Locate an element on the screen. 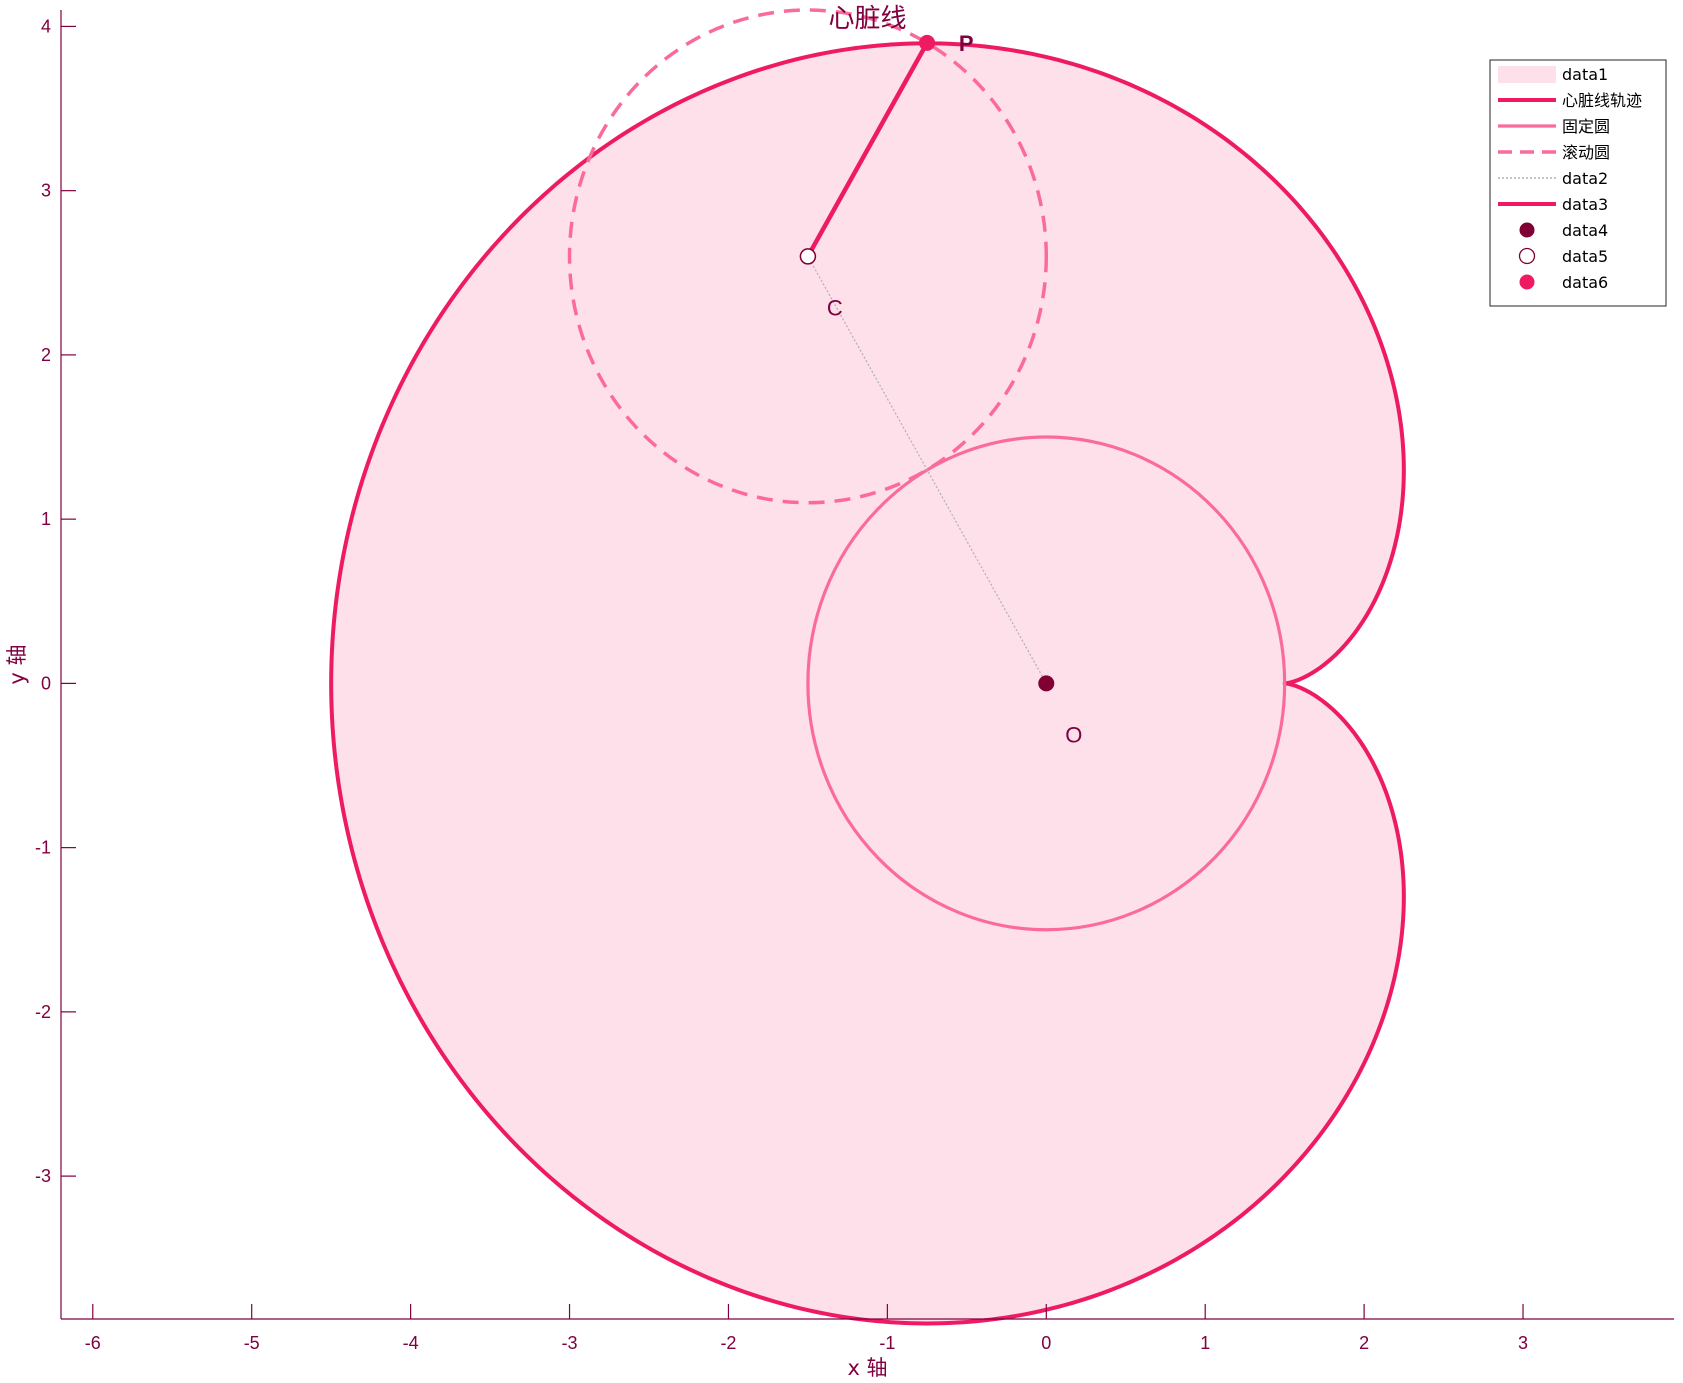 Image resolution: width=1683 pixels, height=1383 pixels. legend-label: data1 is located at coordinates (1585, 74).